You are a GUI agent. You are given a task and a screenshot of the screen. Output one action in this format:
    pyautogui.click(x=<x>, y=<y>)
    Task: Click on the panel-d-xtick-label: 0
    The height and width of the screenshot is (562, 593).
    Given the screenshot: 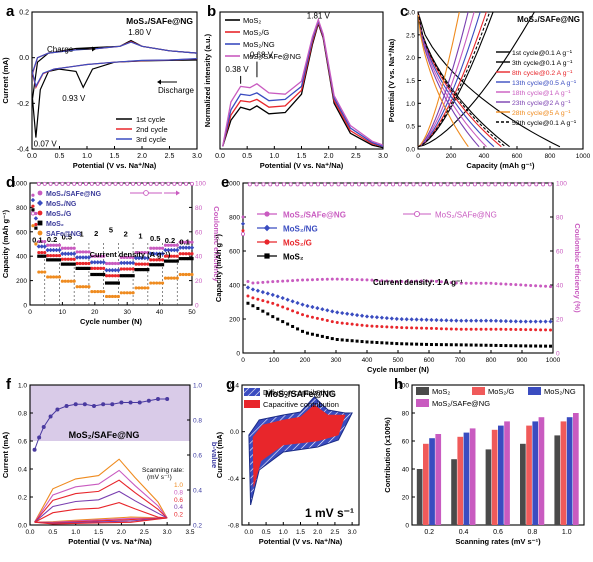 What is the action you would take?
    pyautogui.click(x=30, y=312)
    